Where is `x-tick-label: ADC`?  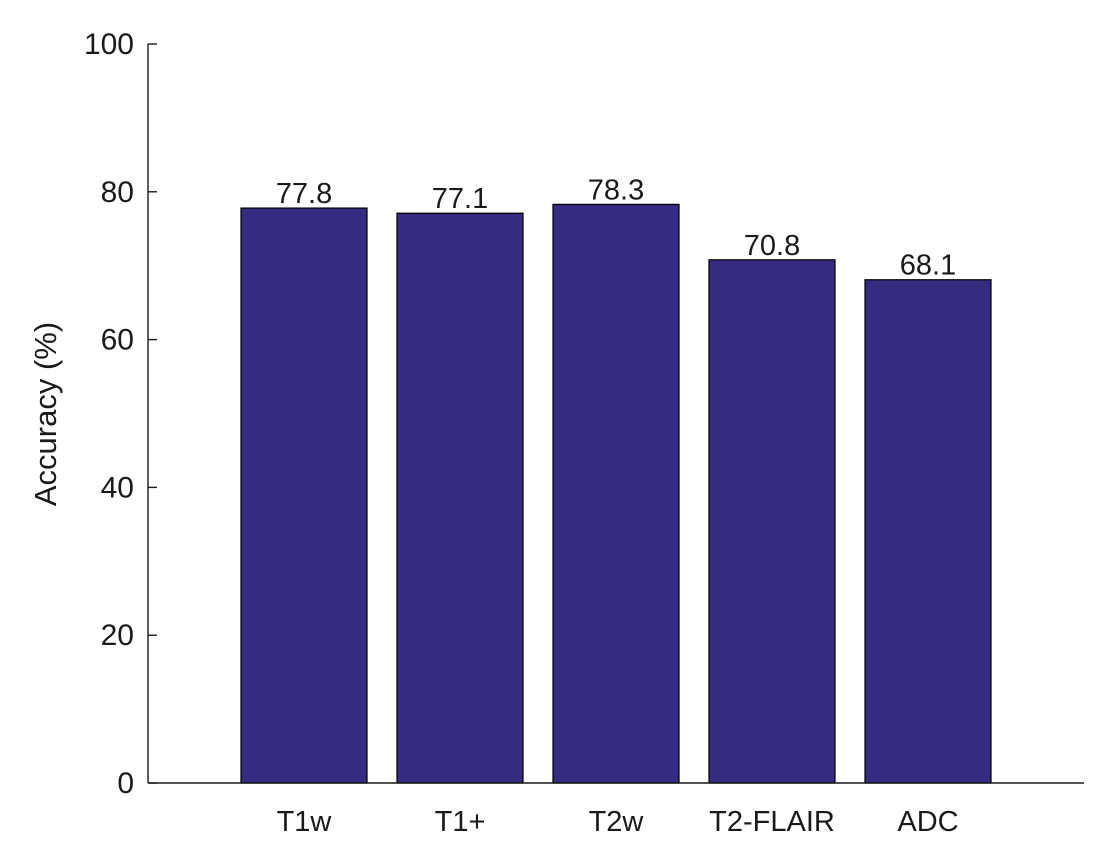
x-tick-label: ADC is located at coordinates (927, 822).